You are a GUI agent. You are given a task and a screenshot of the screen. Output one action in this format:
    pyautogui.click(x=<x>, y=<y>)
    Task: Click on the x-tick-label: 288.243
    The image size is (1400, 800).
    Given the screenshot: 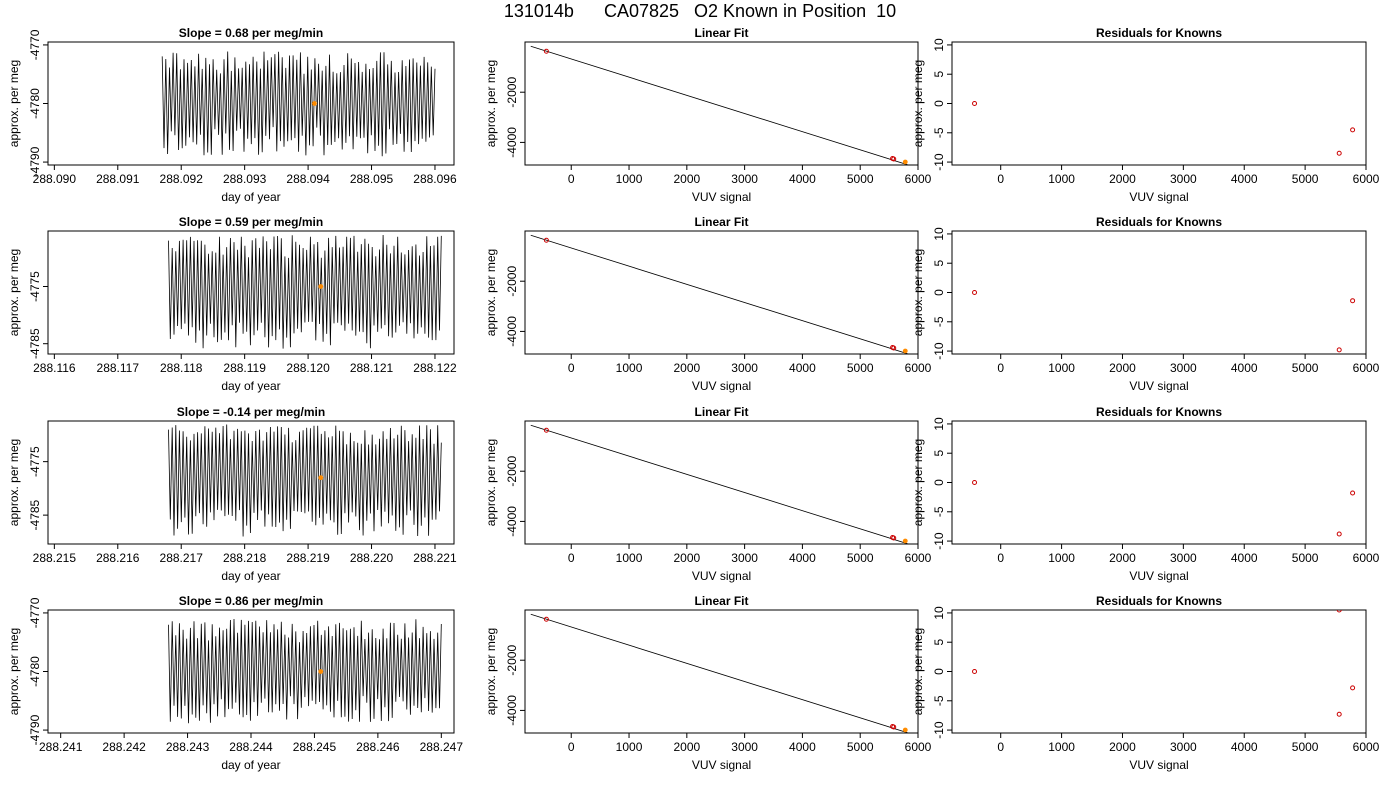 What is the action you would take?
    pyautogui.click(x=188, y=747)
    